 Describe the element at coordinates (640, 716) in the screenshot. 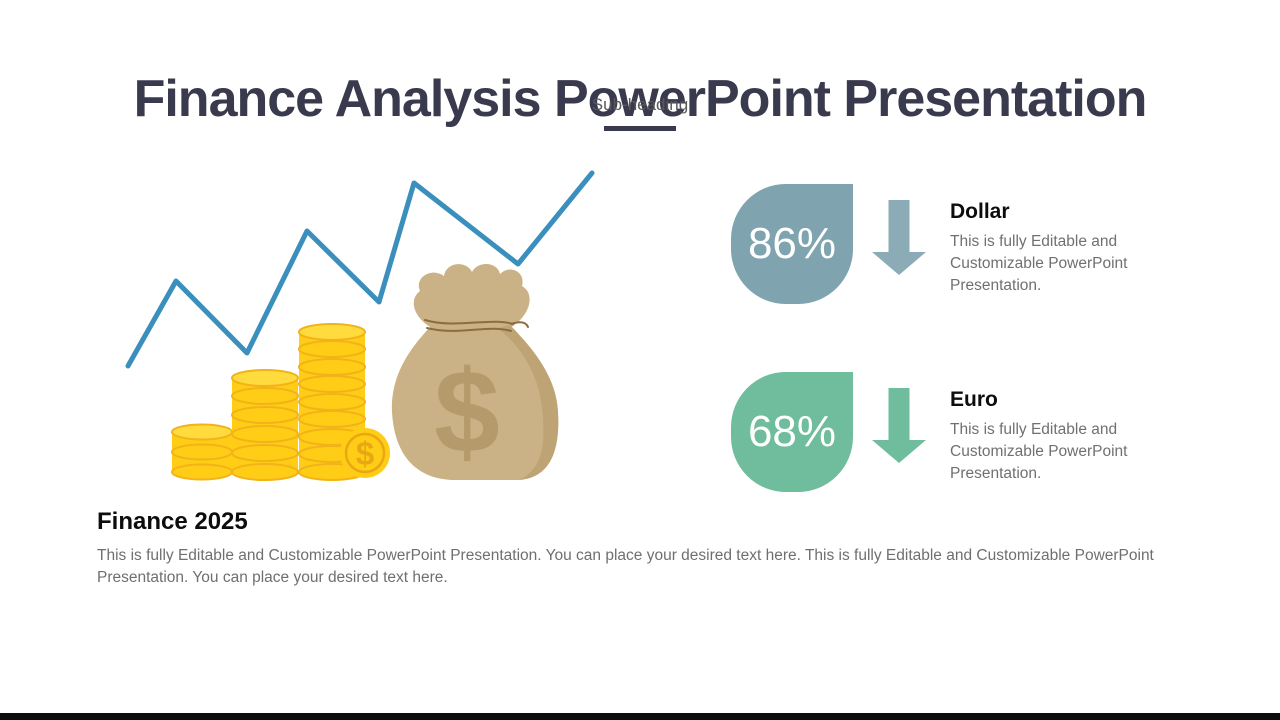

I see `bottom-bar` at that location.